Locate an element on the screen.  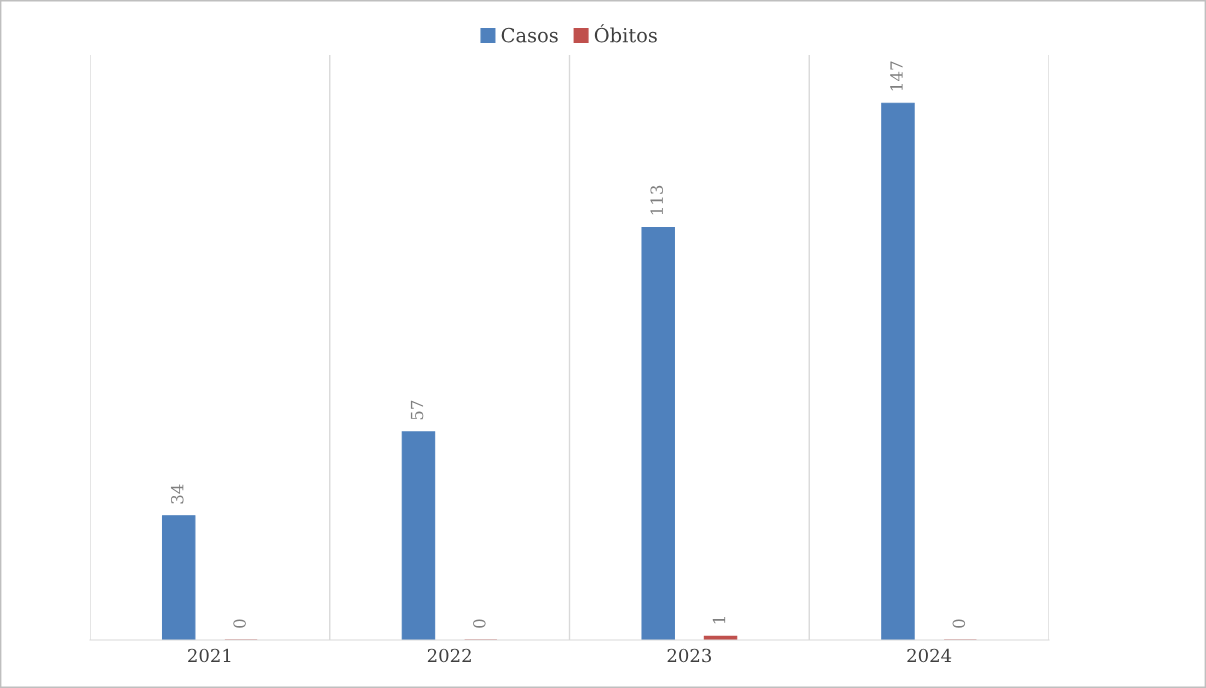
x-tick-label: 2022 is located at coordinates (449, 655).